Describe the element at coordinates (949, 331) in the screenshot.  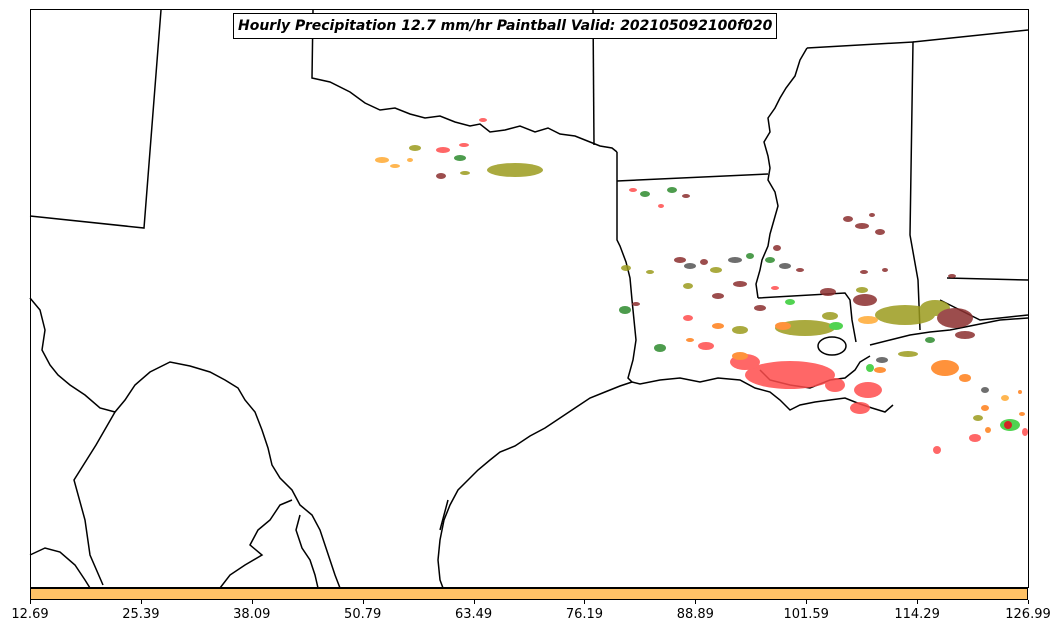
I see `mississippi-coast` at that location.